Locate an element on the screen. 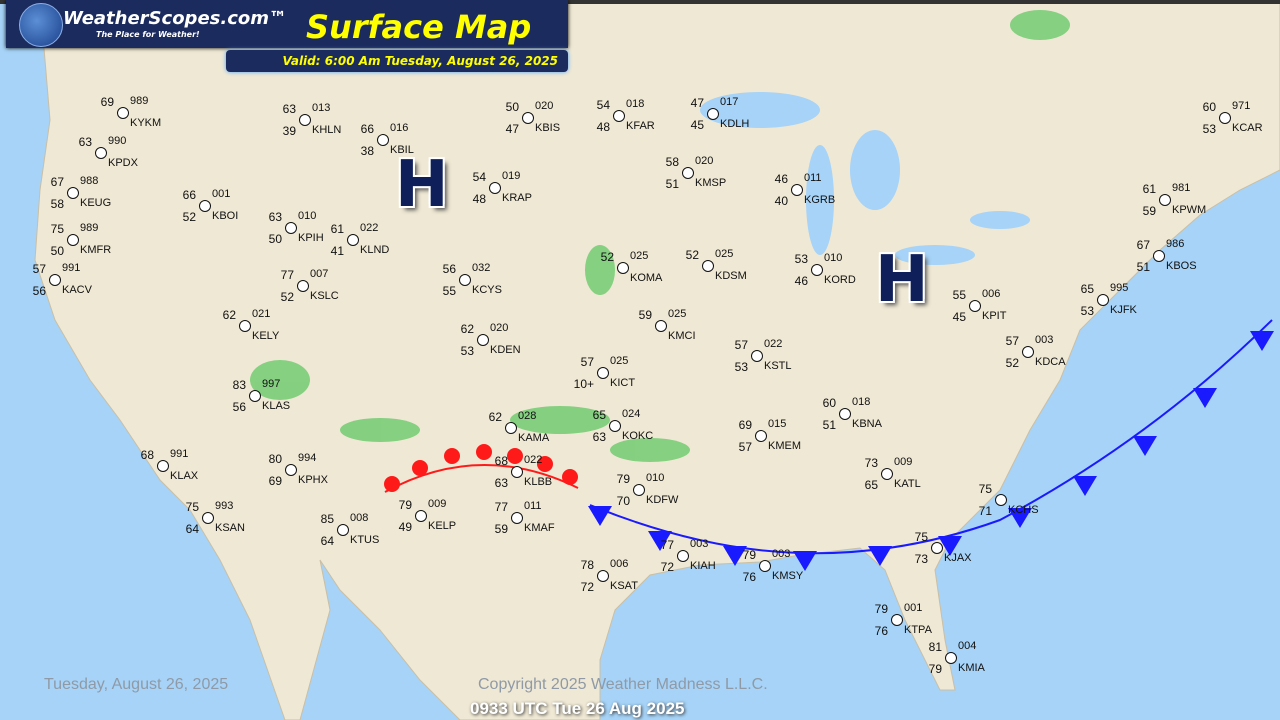 The height and width of the screenshot is (720, 1280). station-plot-koma: 52 025 KOMA is located at coordinates (626, 270).